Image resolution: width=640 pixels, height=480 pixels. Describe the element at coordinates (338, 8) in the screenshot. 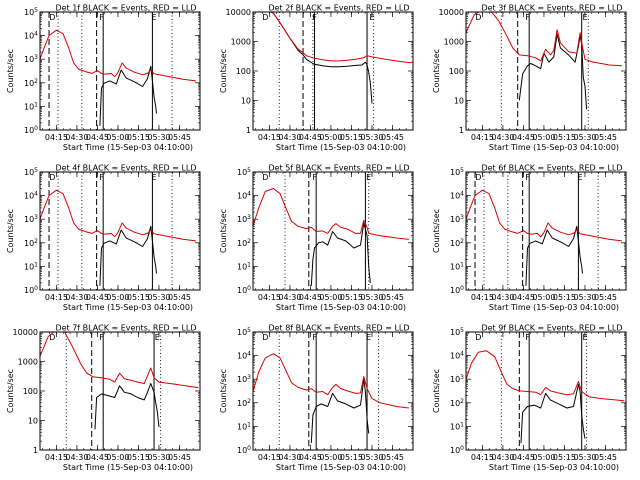

I see `panel-title: Det 2f BLACK = Events, RED = LLD` at that location.